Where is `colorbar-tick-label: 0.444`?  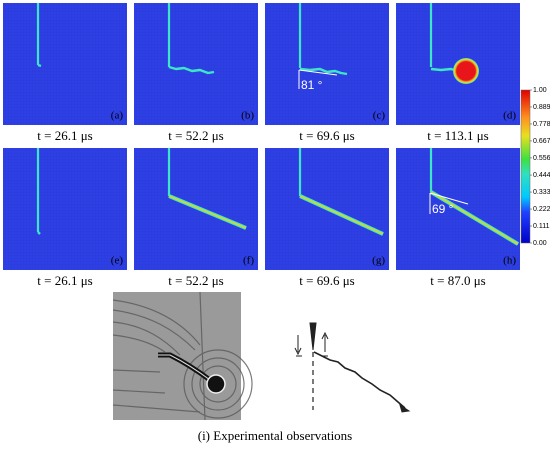 colorbar-tick-label: 0.444 is located at coordinates (541, 175).